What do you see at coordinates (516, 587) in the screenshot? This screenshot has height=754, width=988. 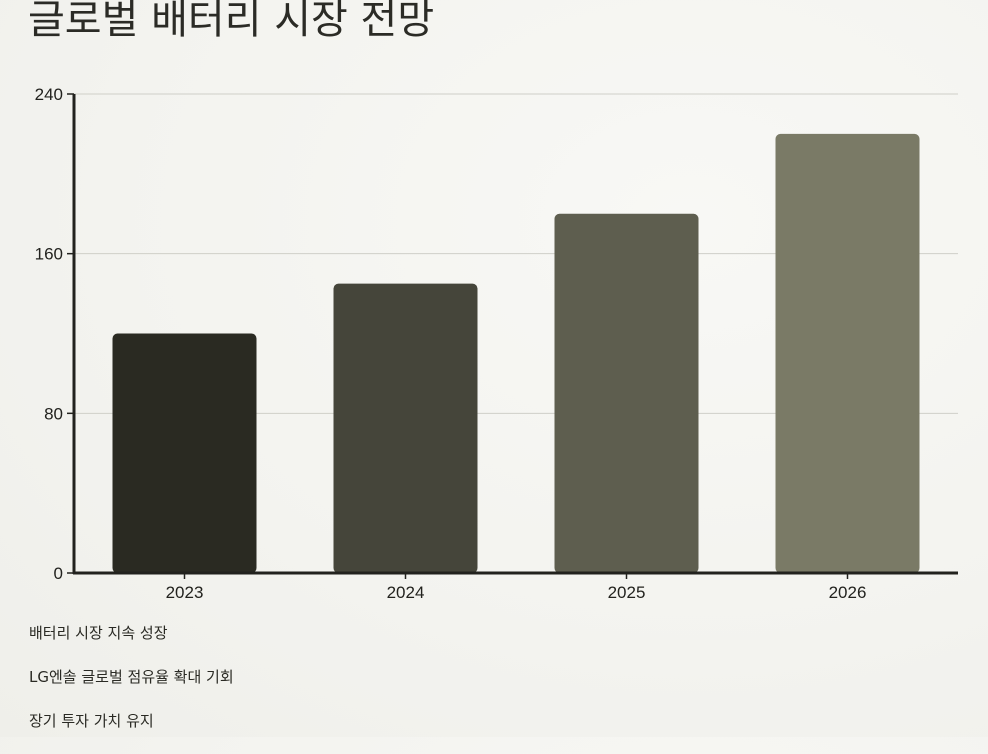 I see `x-axis-ticks: 2023 2024 2025 2026` at bounding box center [516, 587].